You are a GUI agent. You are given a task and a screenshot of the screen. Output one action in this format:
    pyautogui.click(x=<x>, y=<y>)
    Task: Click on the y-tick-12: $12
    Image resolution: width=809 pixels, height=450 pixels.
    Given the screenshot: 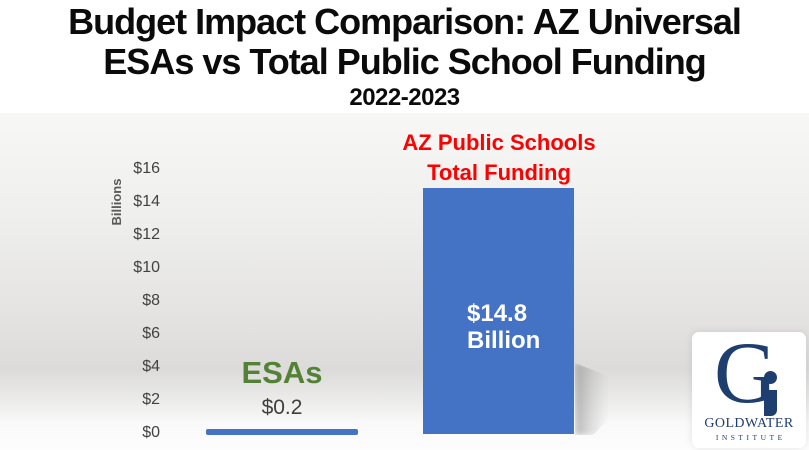 What is the action you would take?
    pyautogui.click(x=146, y=234)
    